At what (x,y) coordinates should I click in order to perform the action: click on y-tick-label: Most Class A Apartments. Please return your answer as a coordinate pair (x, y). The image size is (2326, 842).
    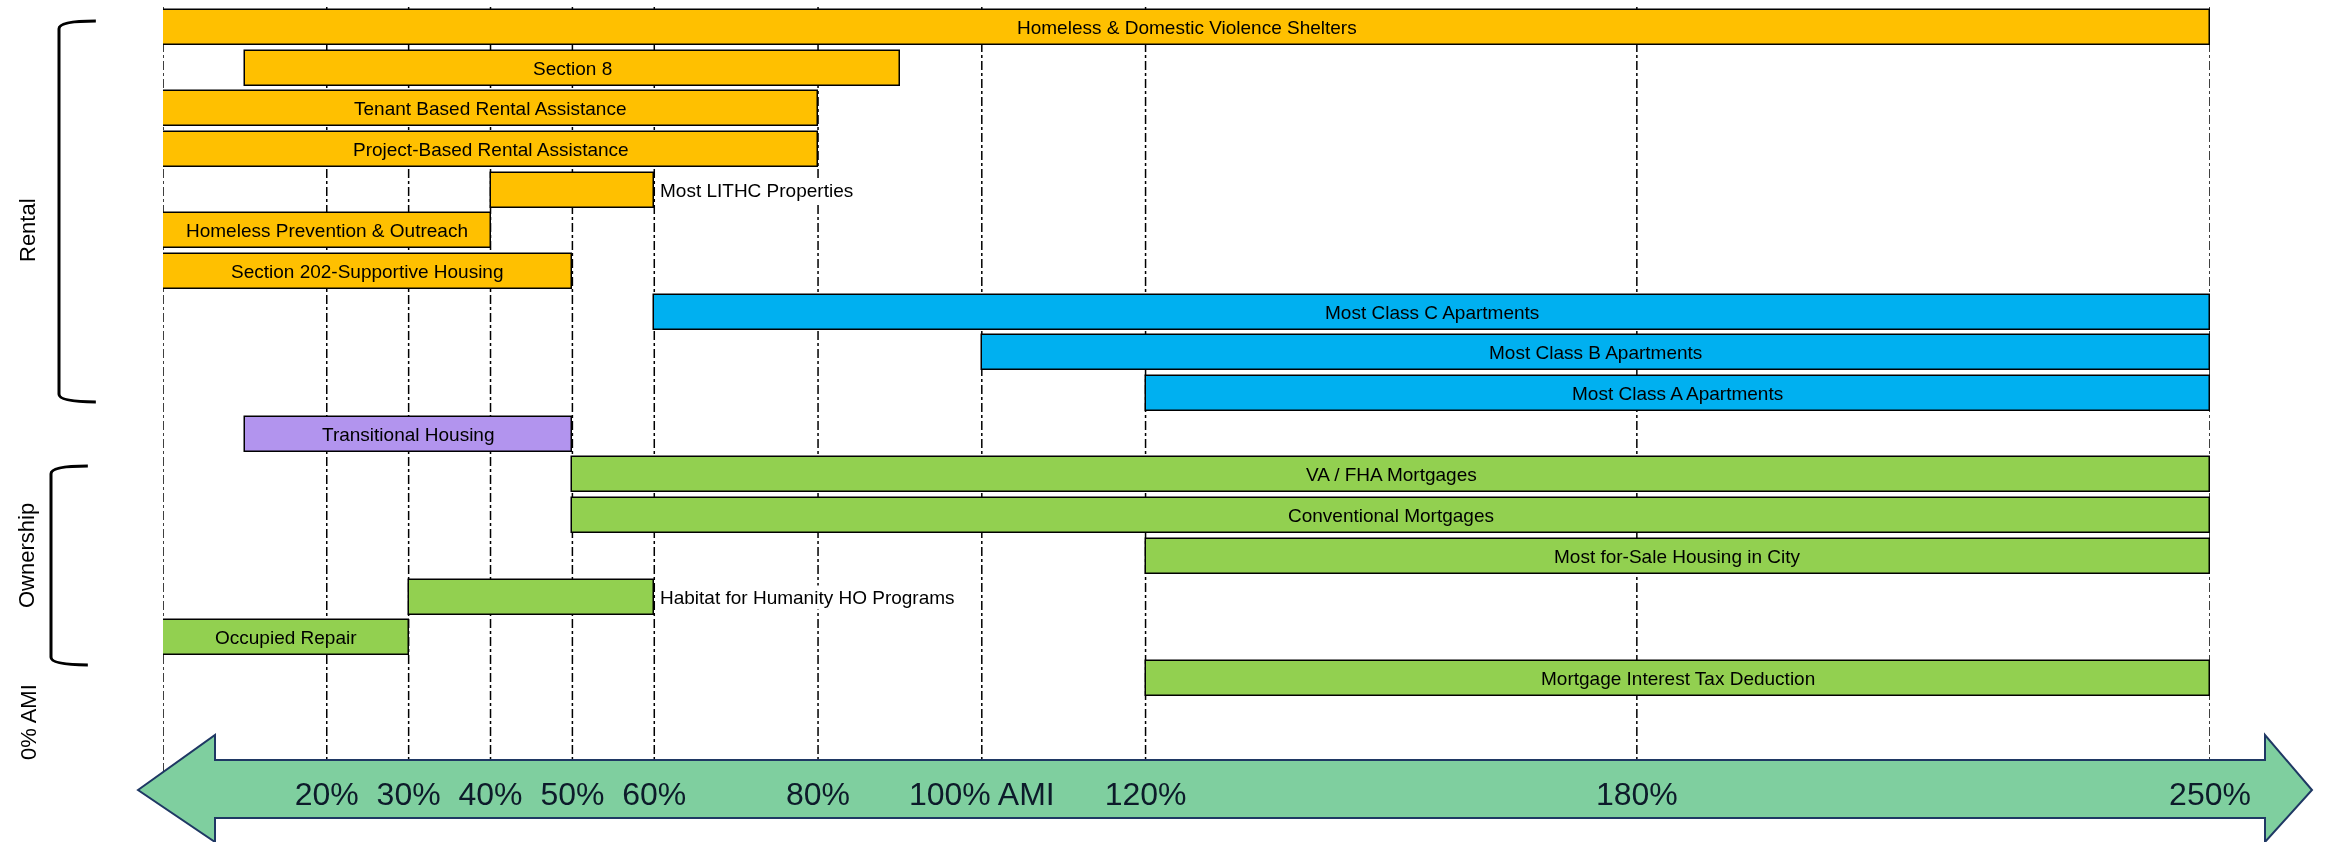
    Looking at the image, I should click on (1678, 393).